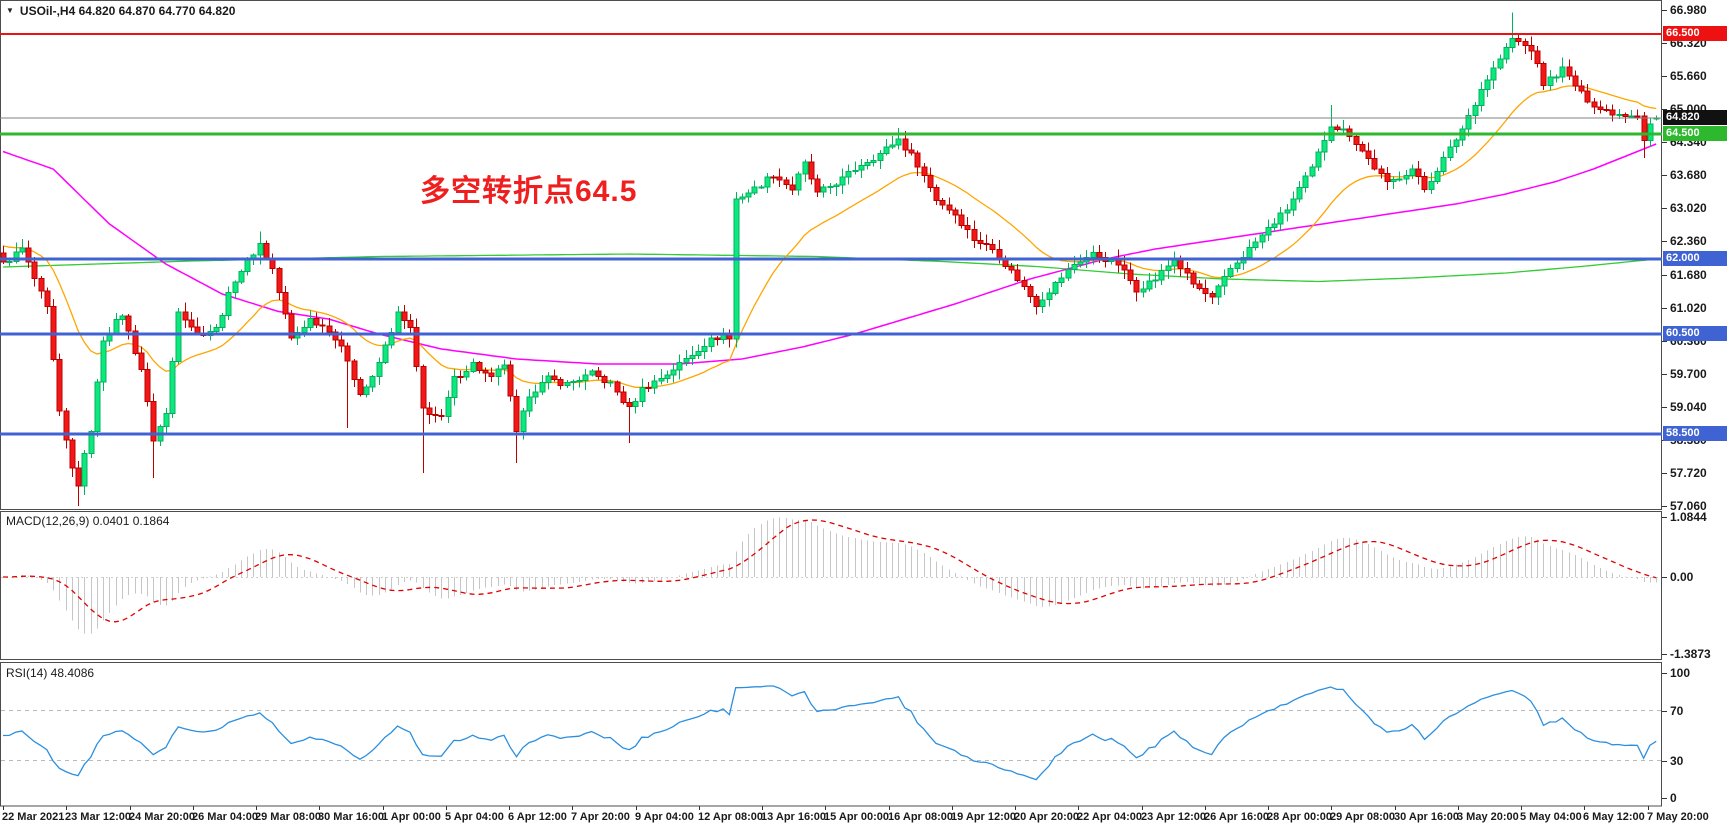 Image resolution: width=1729 pixels, height=827 pixels. Describe the element at coordinates (600, 817) in the screenshot. I see `time-axis-label: 7 Apr 20:00` at that location.